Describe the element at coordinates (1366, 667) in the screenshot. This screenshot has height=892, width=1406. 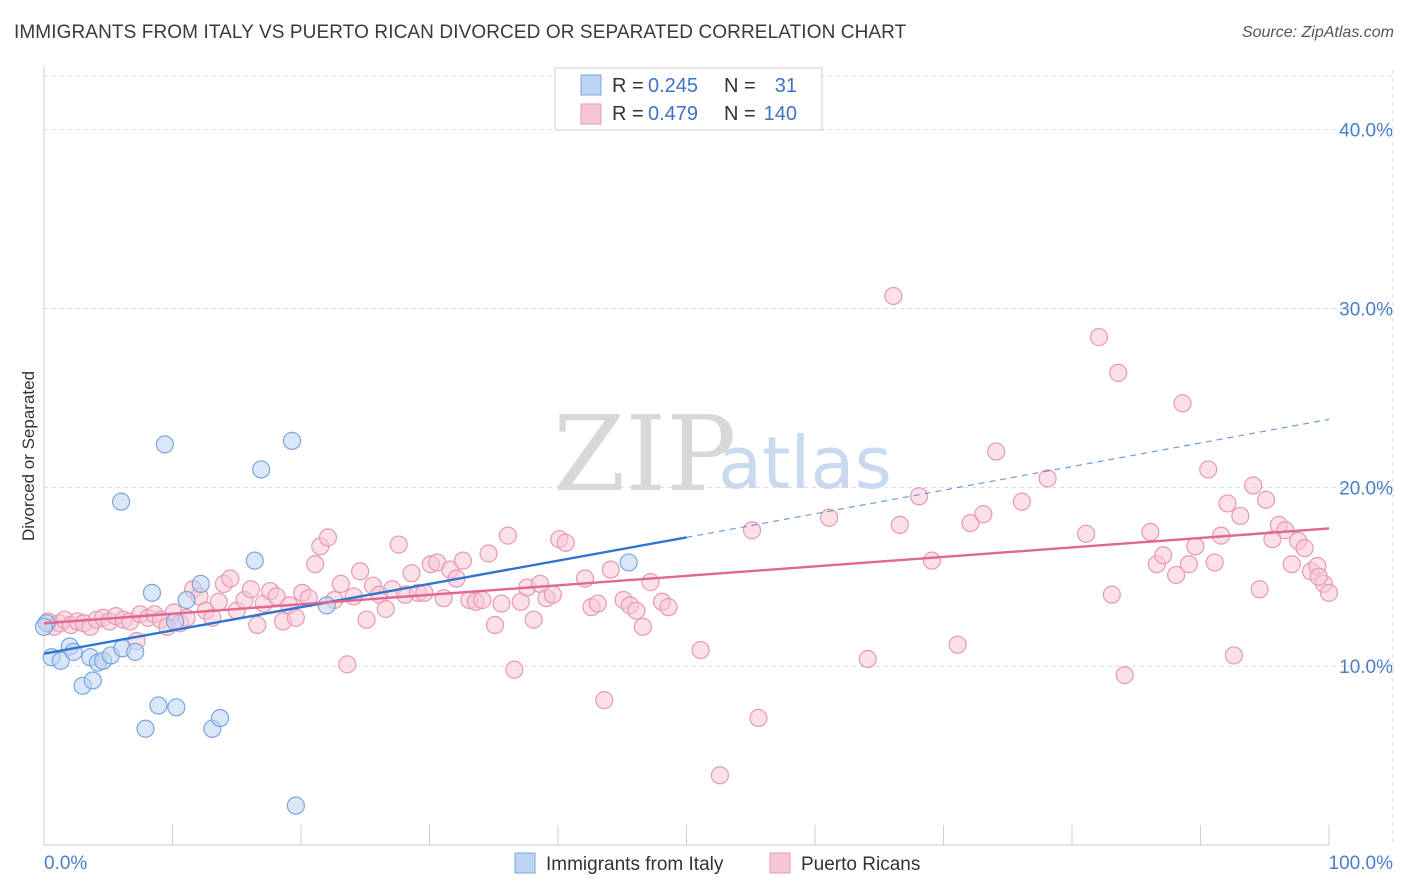
I see `y-tick-label-1: 10.0%` at that location.